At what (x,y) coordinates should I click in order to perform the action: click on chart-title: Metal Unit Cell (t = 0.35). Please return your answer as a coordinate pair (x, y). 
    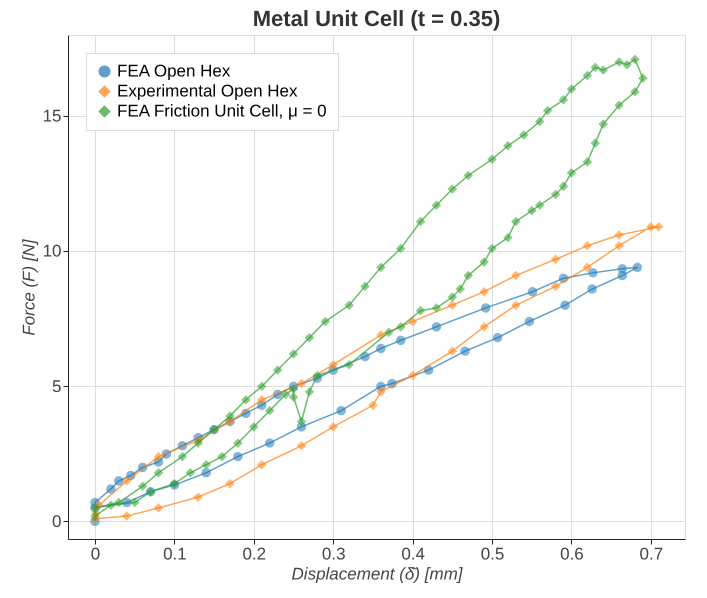
    Looking at the image, I should click on (376, 18).